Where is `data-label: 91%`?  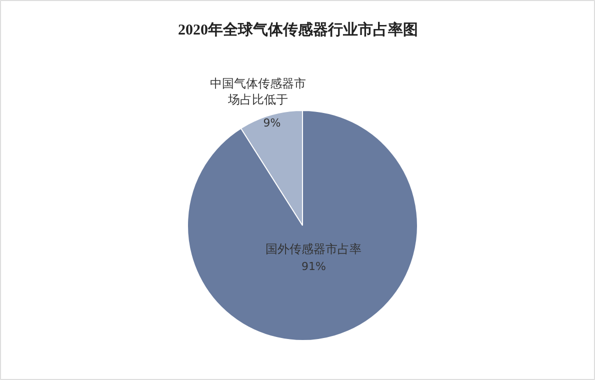
data-label: 91% is located at coordinates (314, 267).